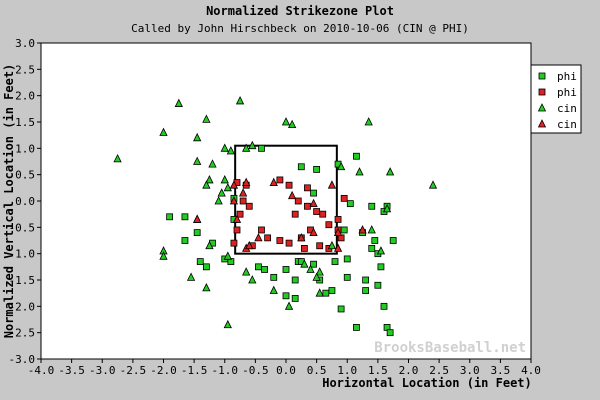  I want to click on x-tick-label: 2.0, so click(409, 370).